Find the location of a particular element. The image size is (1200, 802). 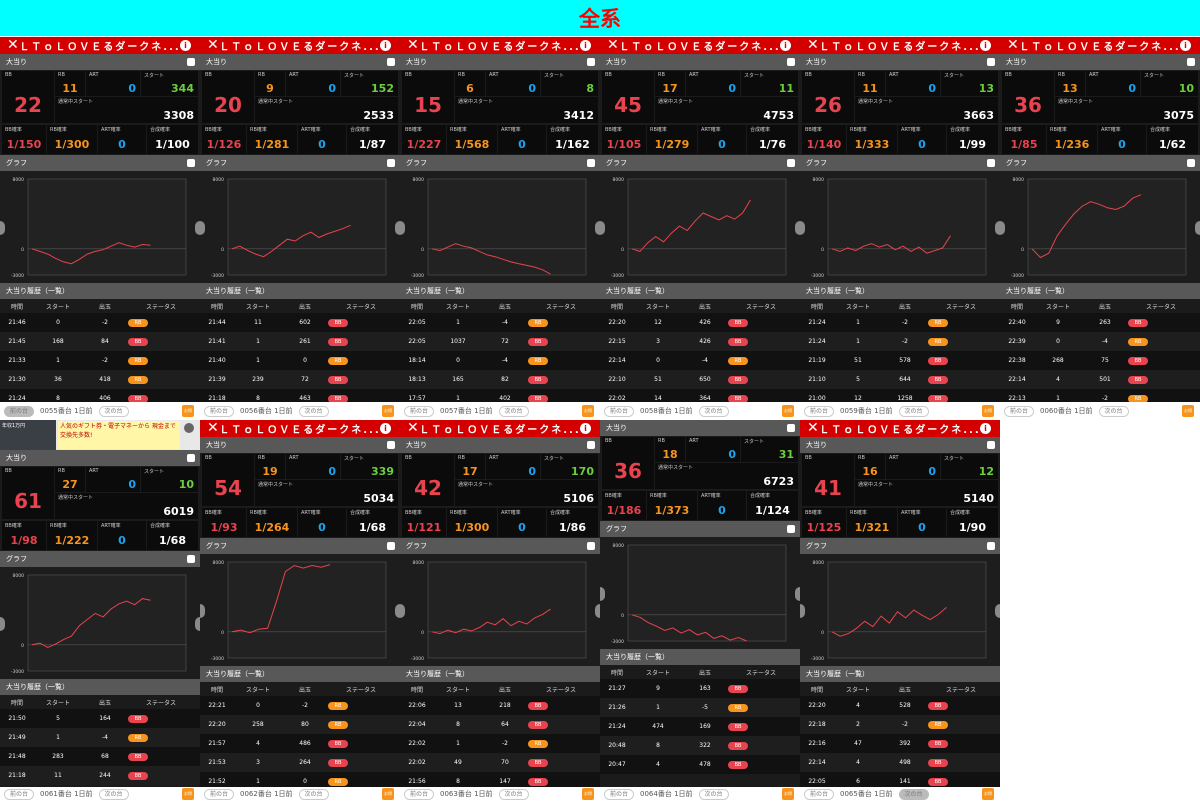

history-row: 17:57 1 402 BB is located at coordinates (500, 395).